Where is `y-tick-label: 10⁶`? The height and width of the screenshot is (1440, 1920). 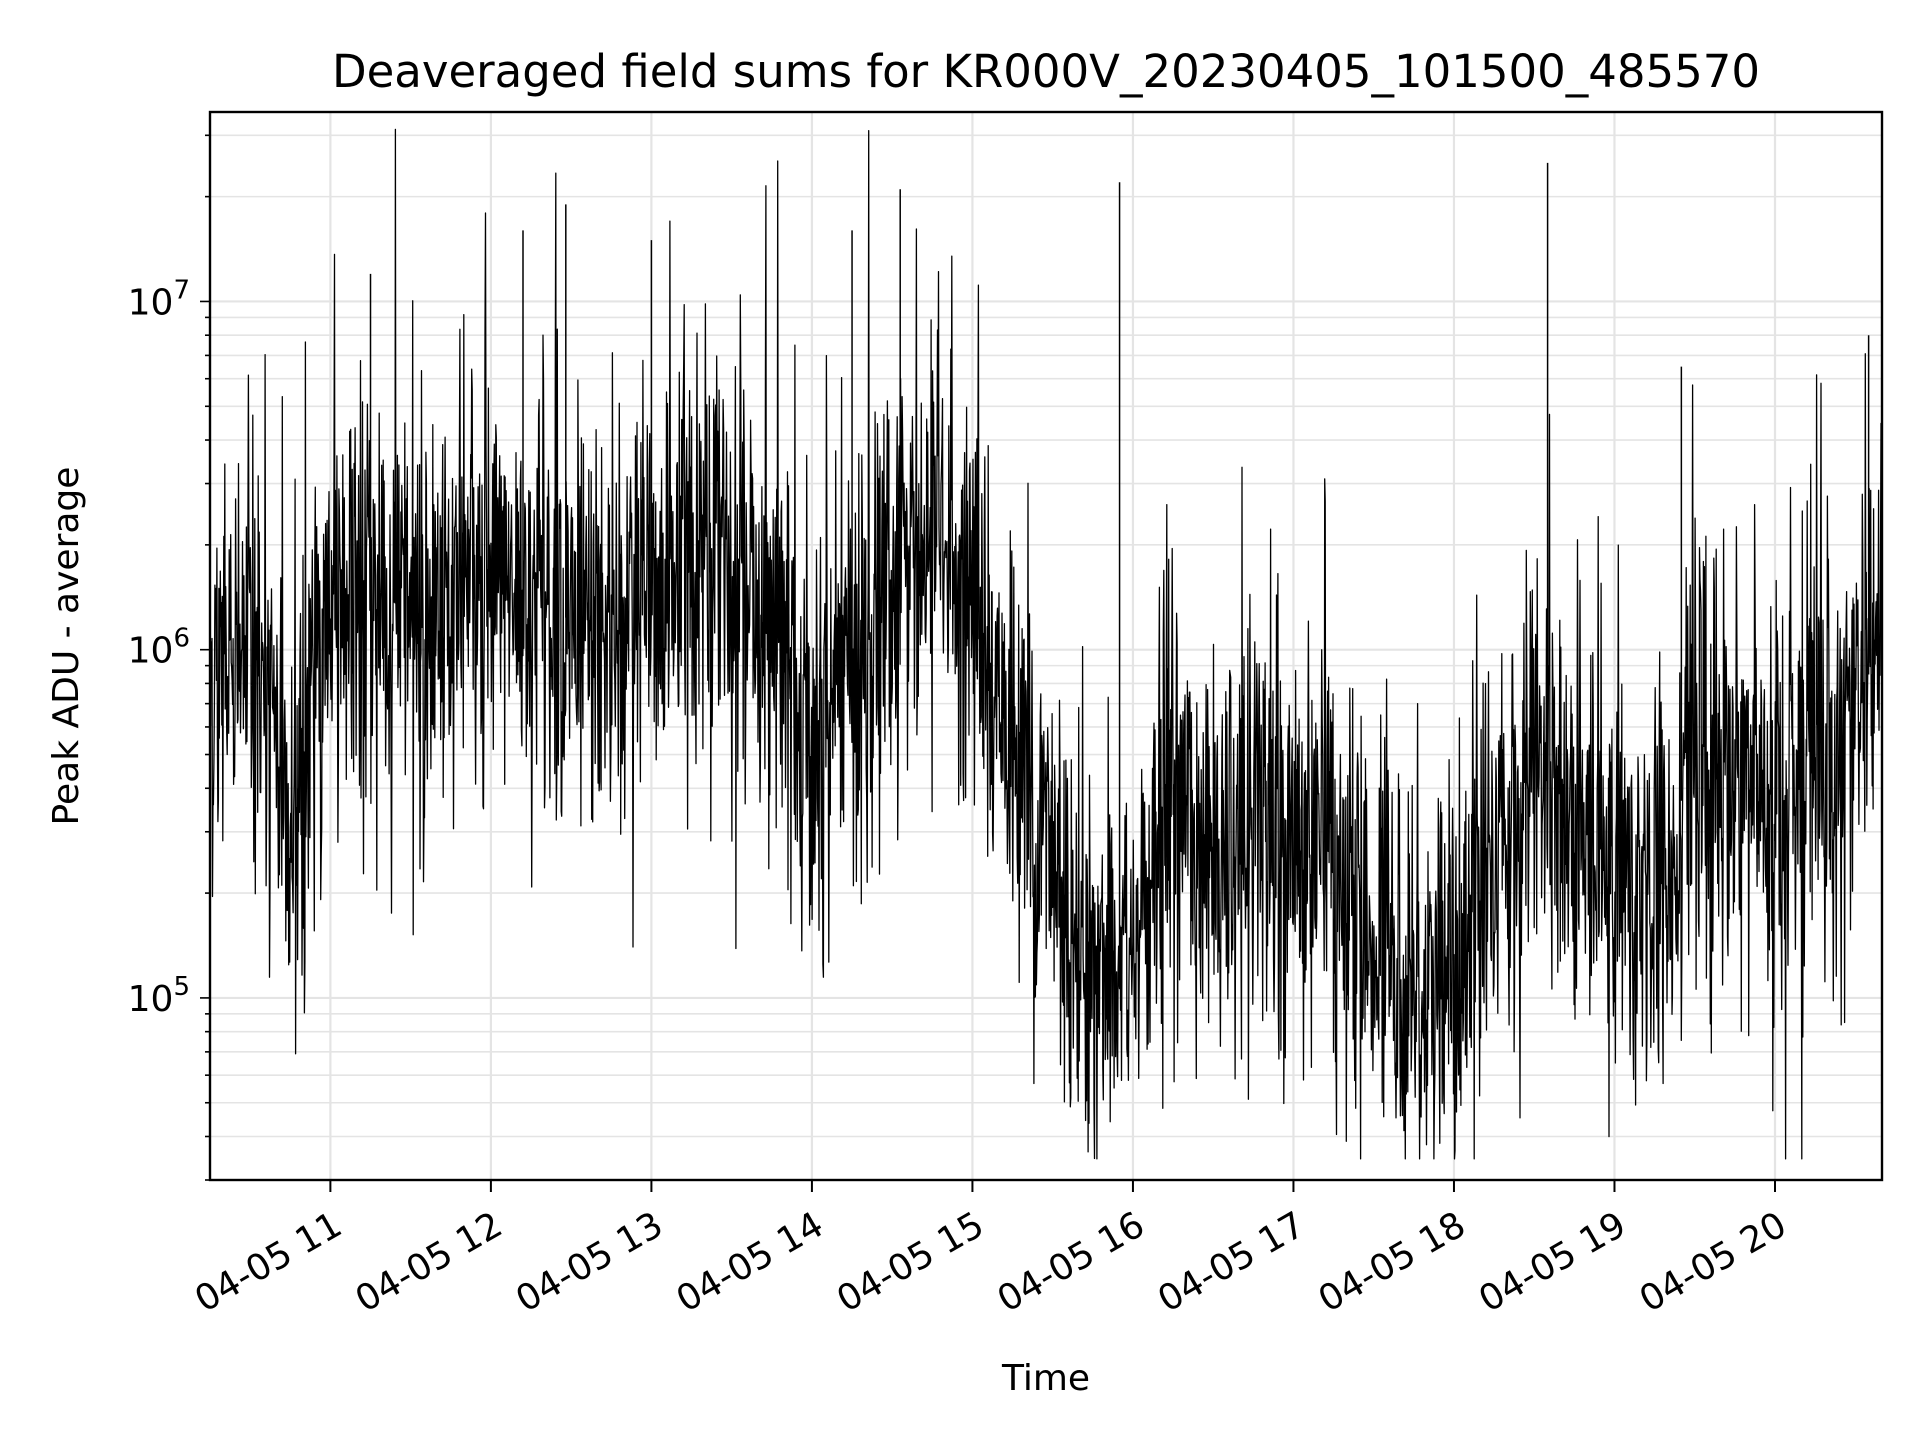
y-tick-label: 10⁶ is located at coordinates (159, 648).